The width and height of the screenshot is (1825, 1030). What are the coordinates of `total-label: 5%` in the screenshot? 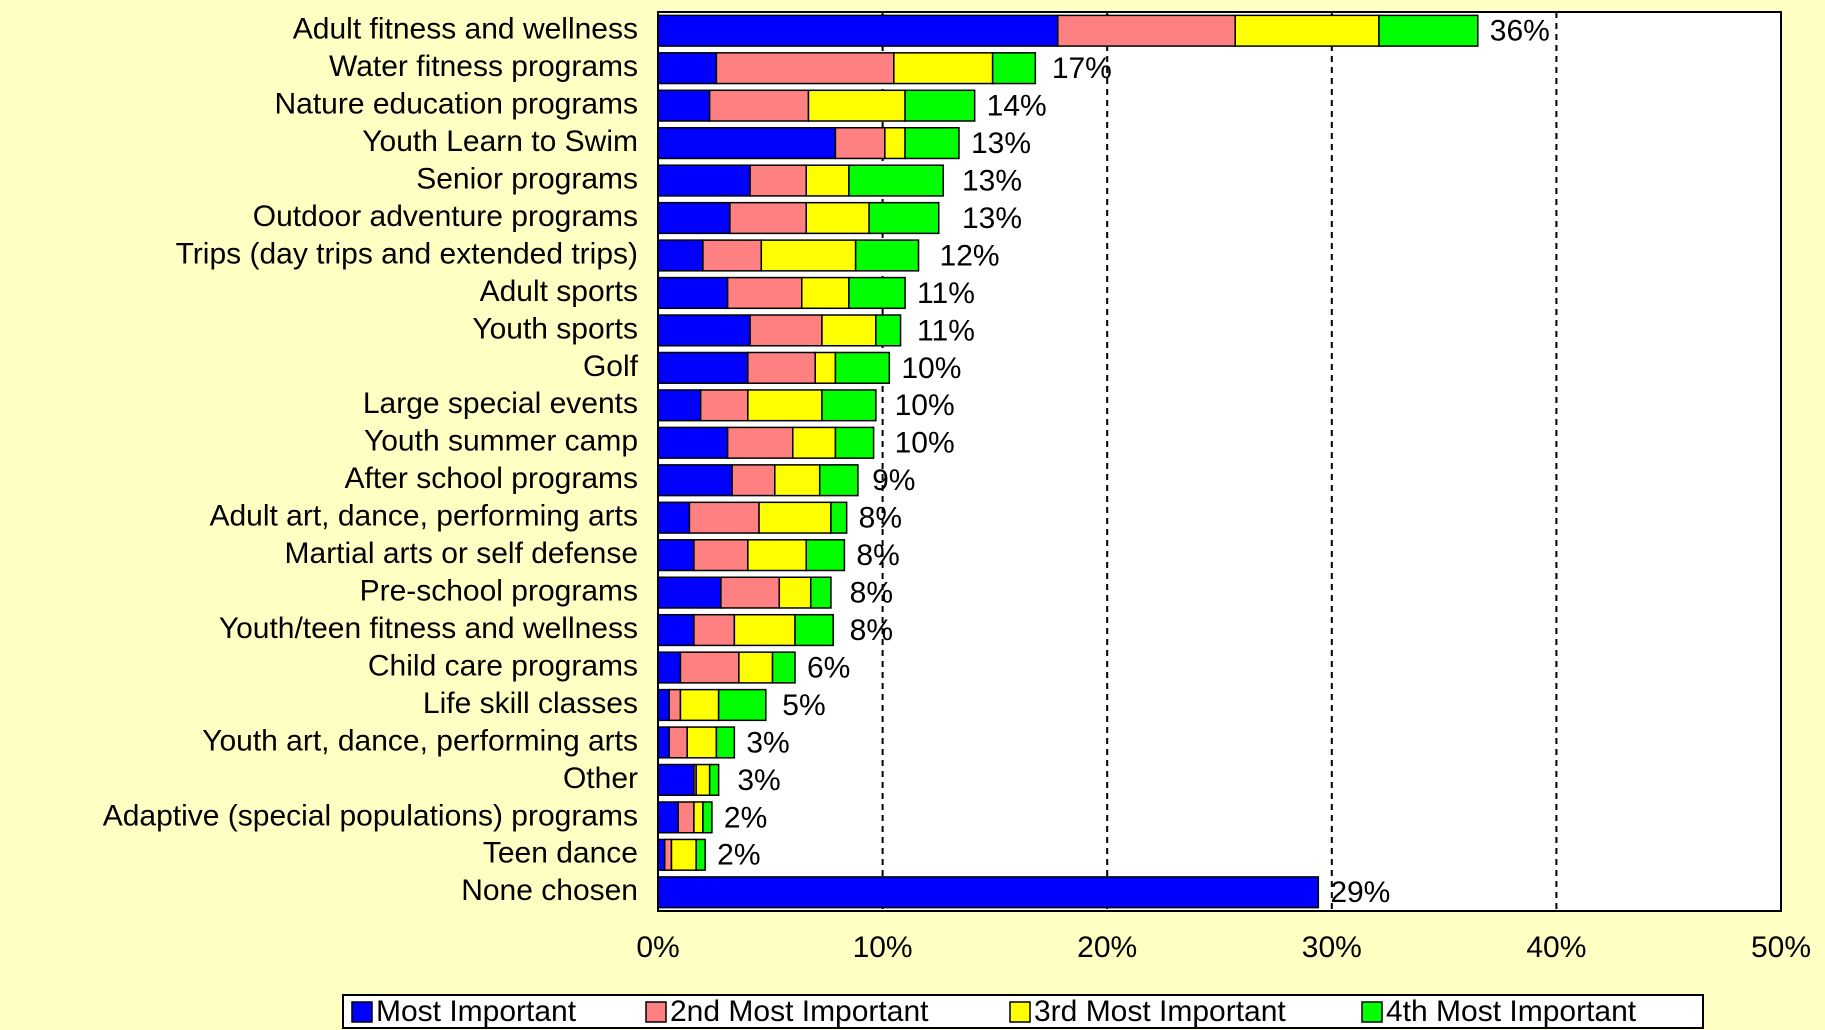 It's located at (803, 705).